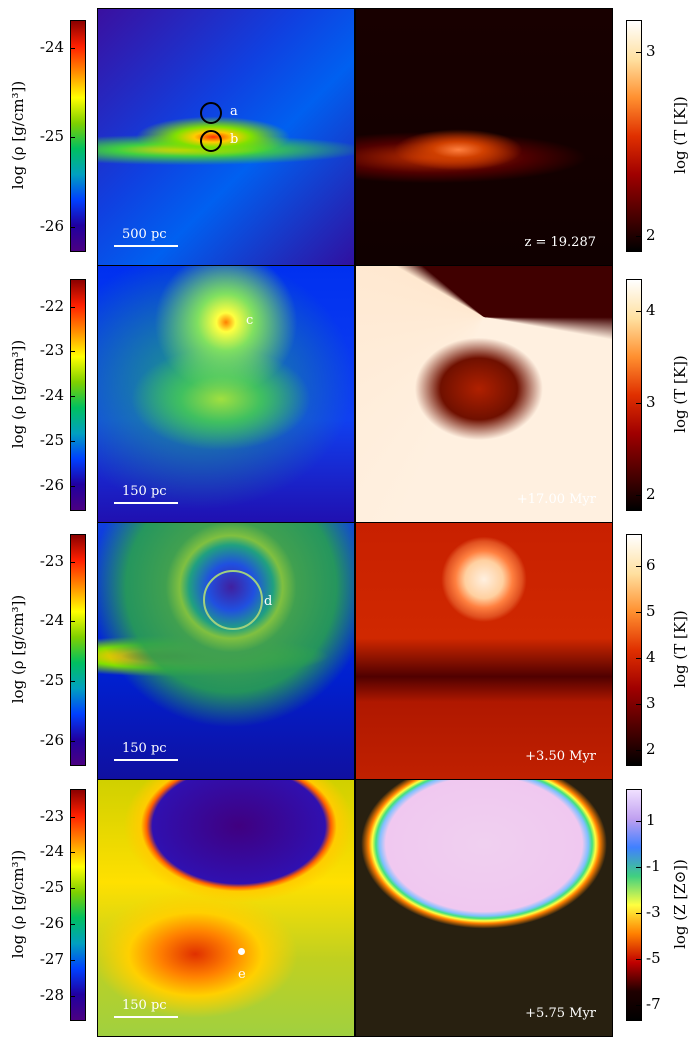 This screenshot has height=1047, width=698. I want to click on density-tick-label: -27, so click(51, 959).